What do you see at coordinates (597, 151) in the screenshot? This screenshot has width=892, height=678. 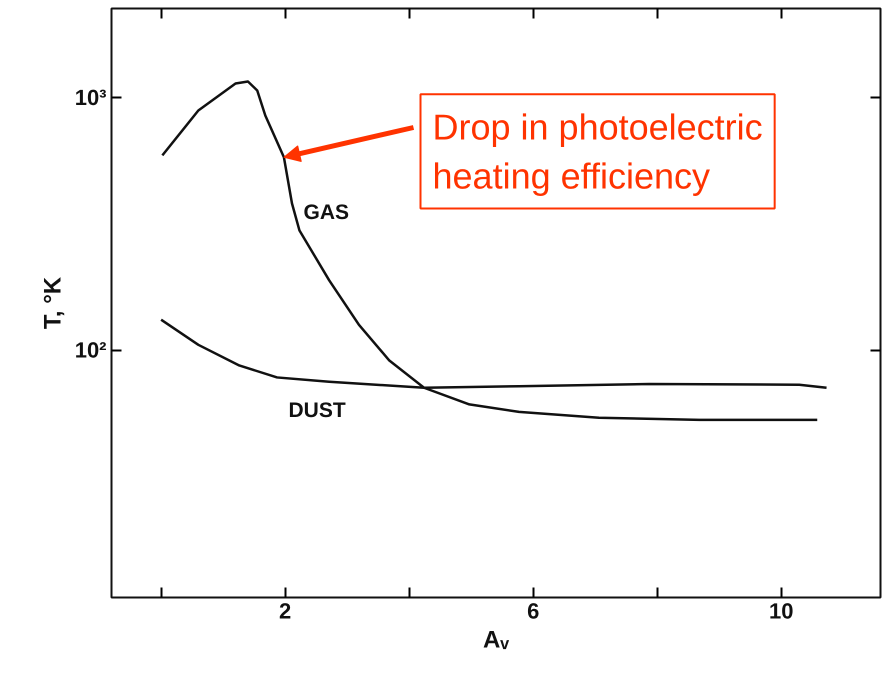 I see `annotation: Drop in photoelectric heating efficiency` at bounding box center [597, 151].